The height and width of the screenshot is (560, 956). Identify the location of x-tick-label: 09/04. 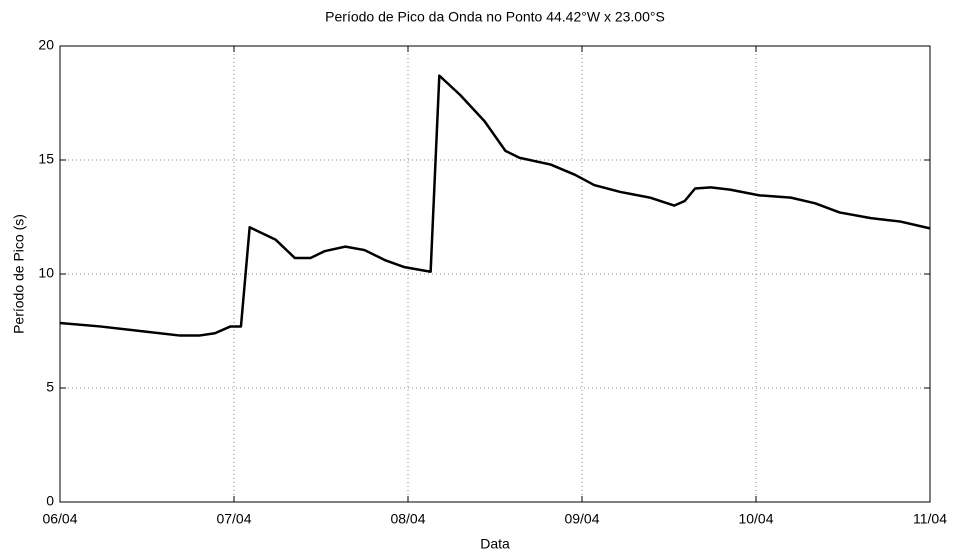
(581, 519).